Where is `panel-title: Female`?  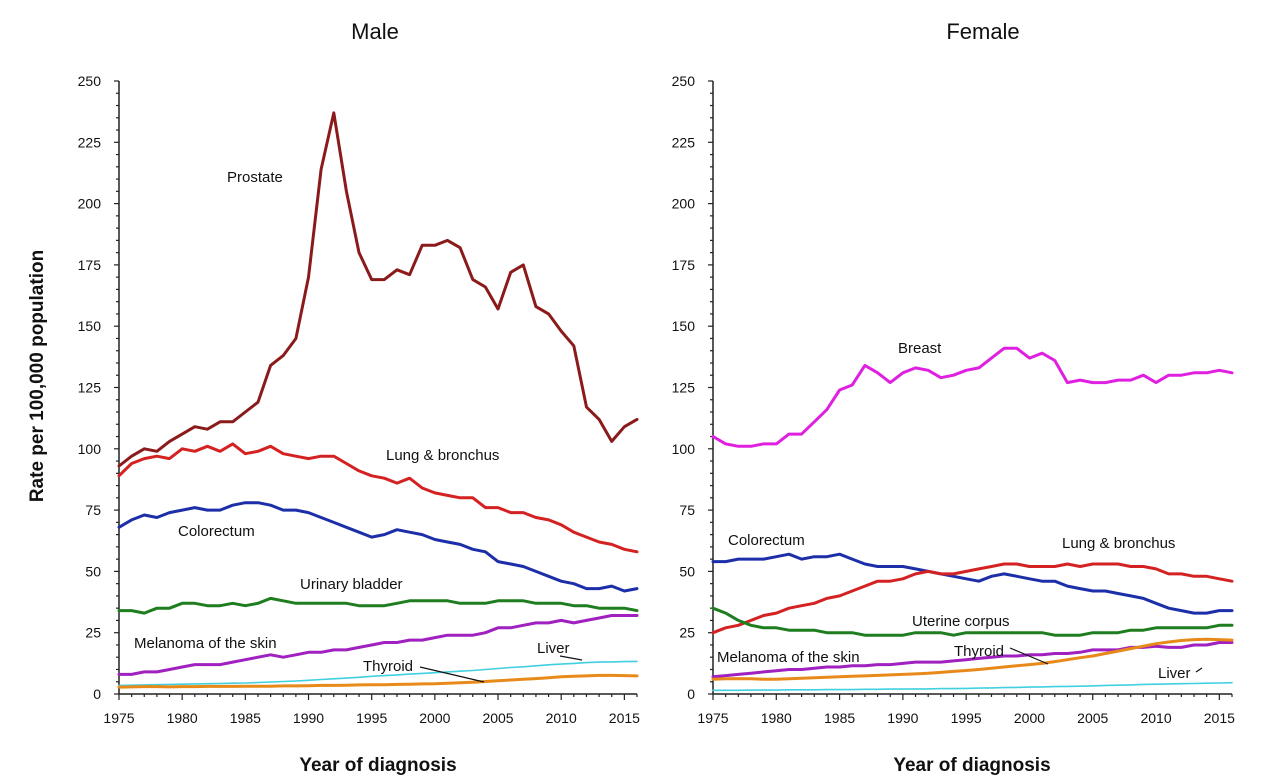
panel-title: Female is located at coordinates (982, 31).